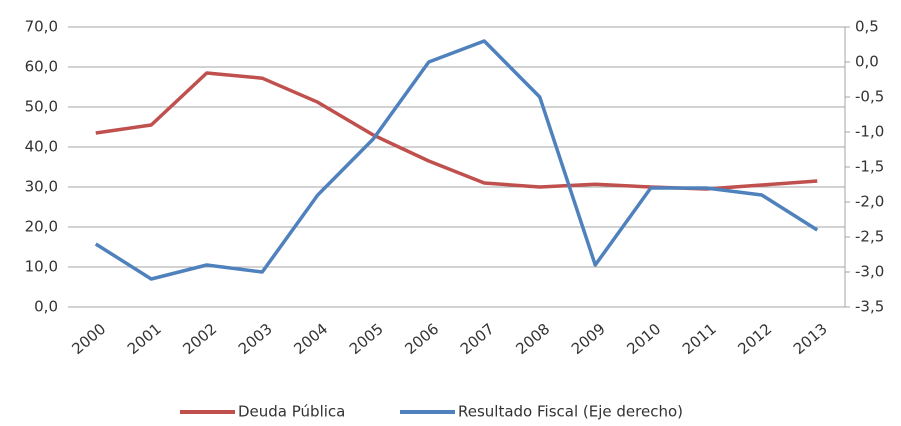 The height and width of the screenshot is (426, 901). What do you see at coordinates (41, 187) in the screenshot?
I see `y-tick-label: 30,0` at bounding box center [41, 187].